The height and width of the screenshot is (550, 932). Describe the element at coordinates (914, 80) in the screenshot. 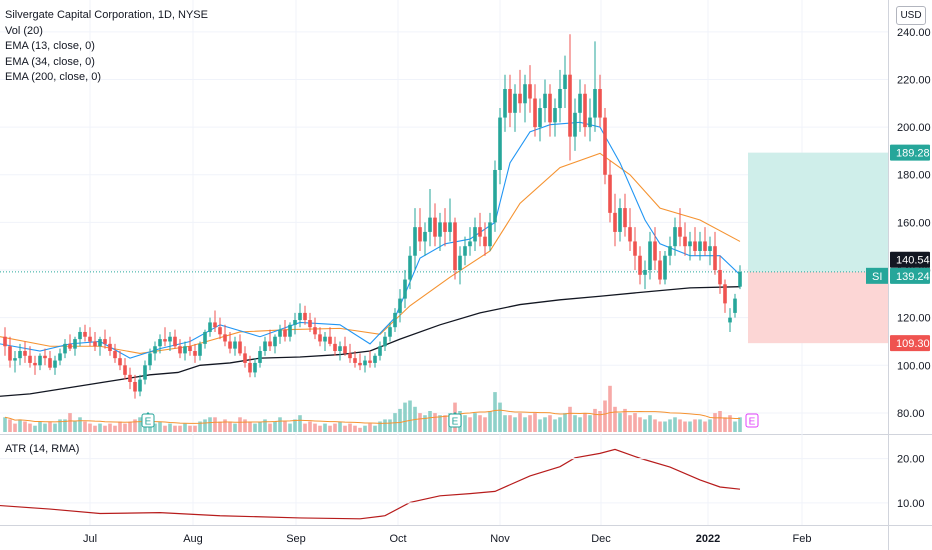

I see `price-tick-label: 220.00` at that location.